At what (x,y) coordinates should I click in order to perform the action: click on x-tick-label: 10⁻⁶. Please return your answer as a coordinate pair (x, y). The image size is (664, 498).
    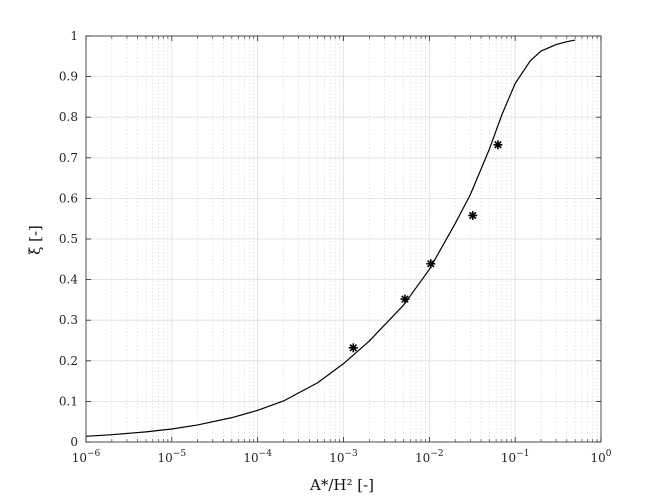
    Looking at the image, I should click on (86, 457).